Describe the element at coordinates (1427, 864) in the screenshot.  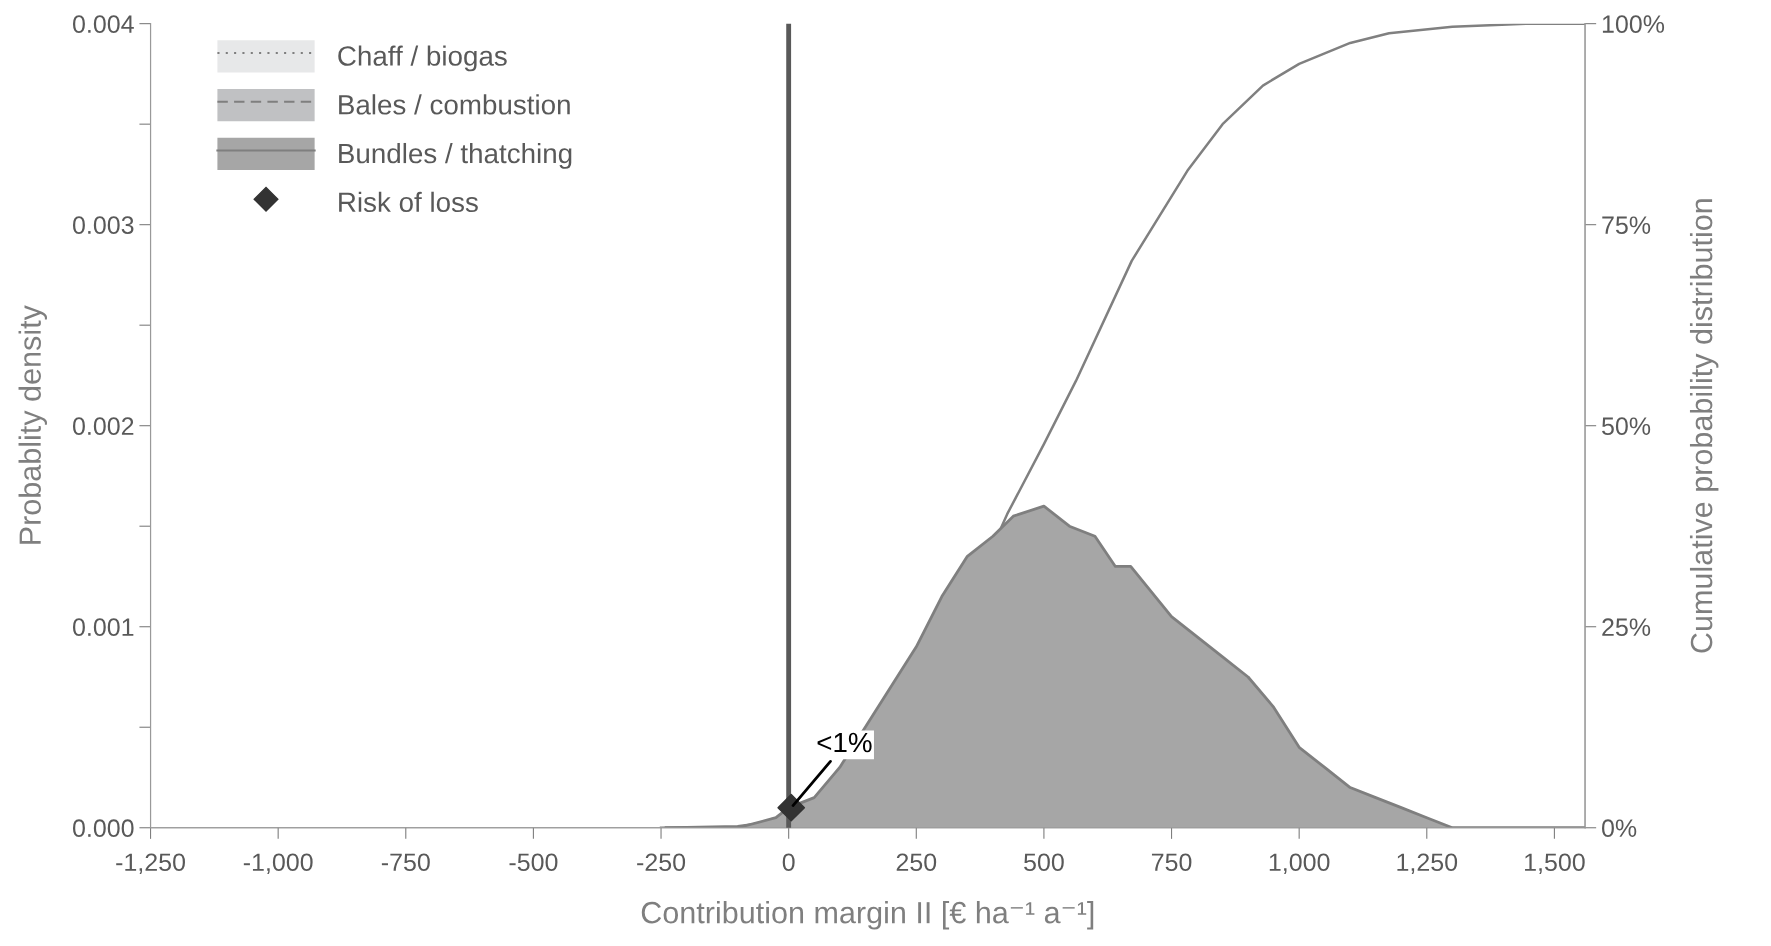
I see `x-tick-label: 1,250` at that location.